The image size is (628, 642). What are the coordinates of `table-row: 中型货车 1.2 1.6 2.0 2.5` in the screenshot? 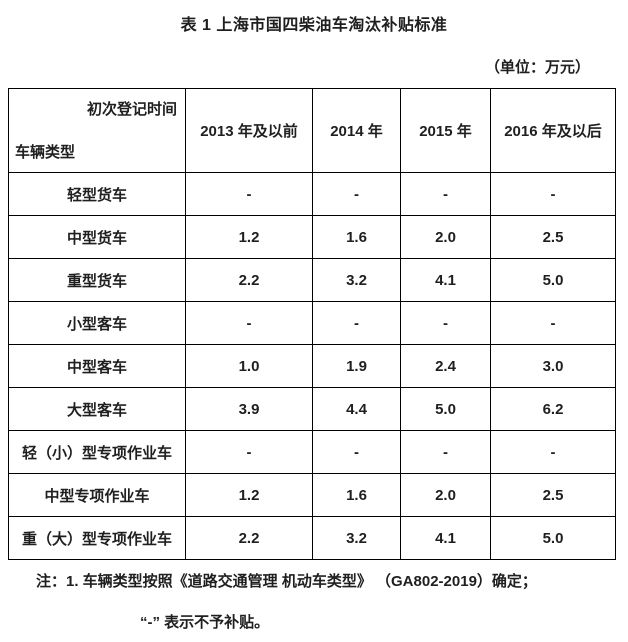 It's located at (312, 237).